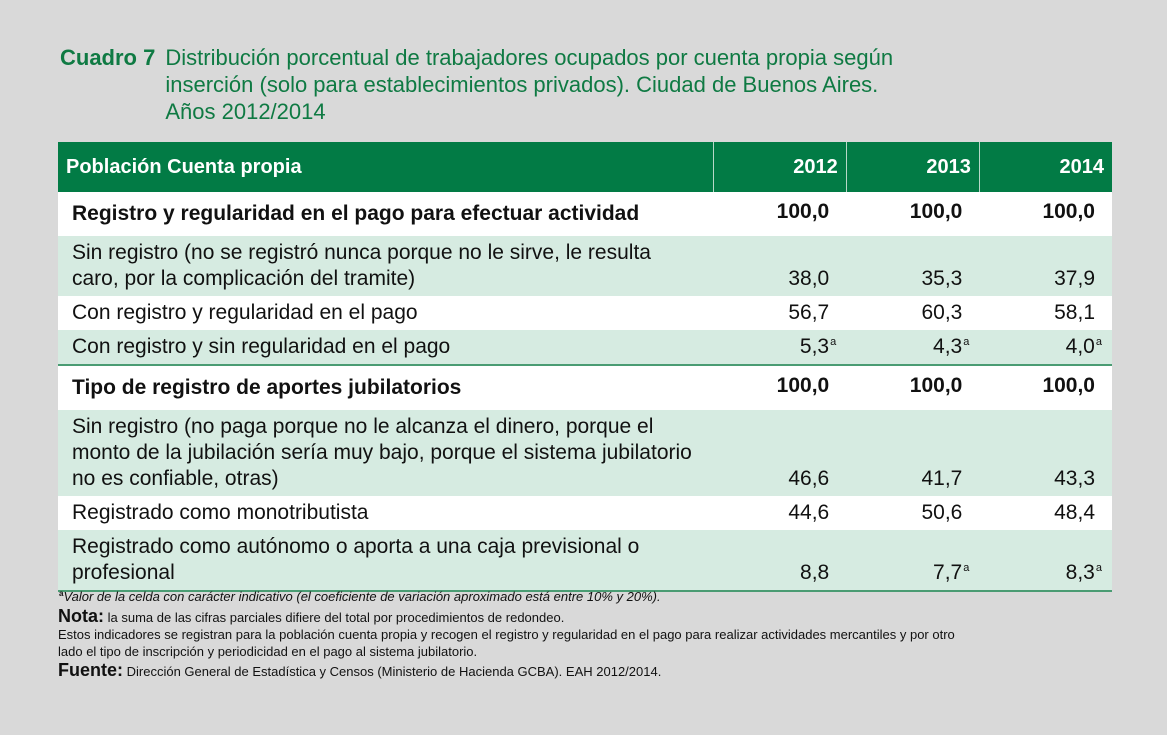 Image resolution: width=1167 pixels, height=735 pixels. I want to click on header-row: Población Cuenta propia 2012 2013 2014, so click(585, 167).